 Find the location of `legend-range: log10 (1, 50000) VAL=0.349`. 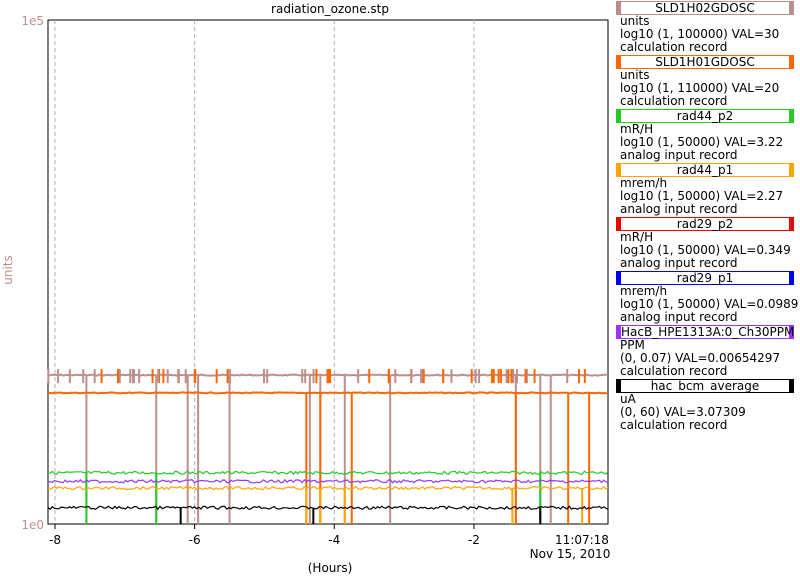

legend-range: log10 (1, 50000) VAL=0.349 is located at coordinates (705, 250).